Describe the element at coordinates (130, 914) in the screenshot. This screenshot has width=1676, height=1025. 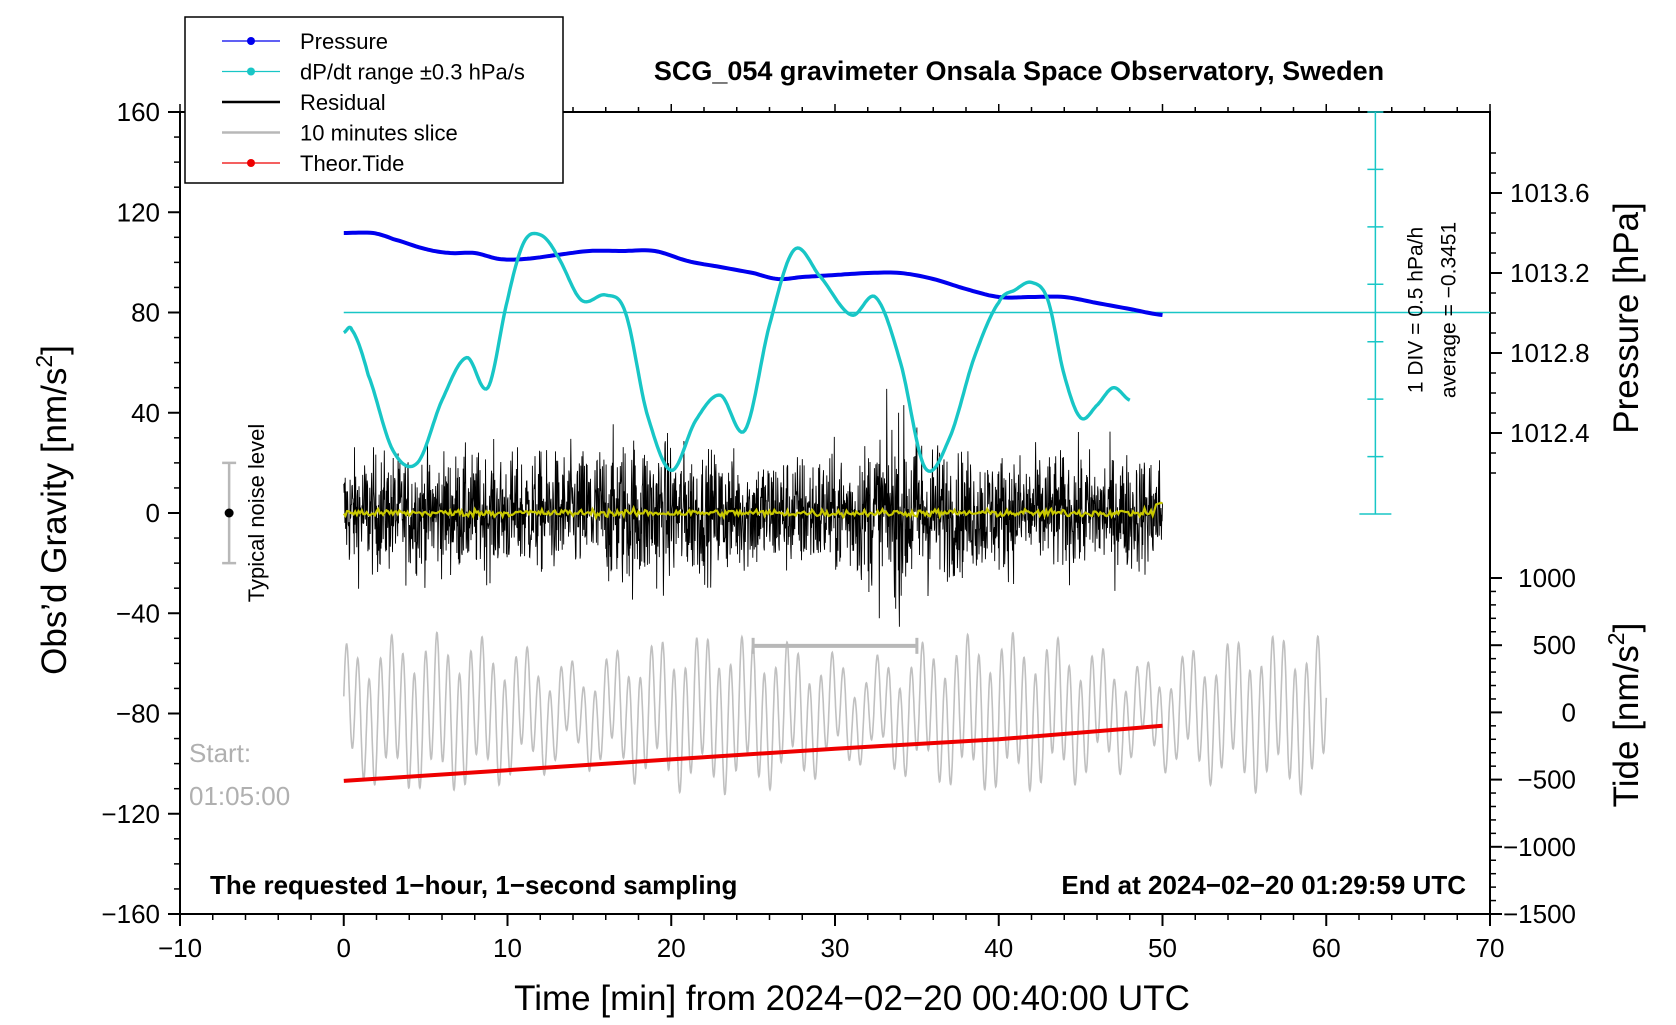
I see `y-tick-label: −160` at that location.